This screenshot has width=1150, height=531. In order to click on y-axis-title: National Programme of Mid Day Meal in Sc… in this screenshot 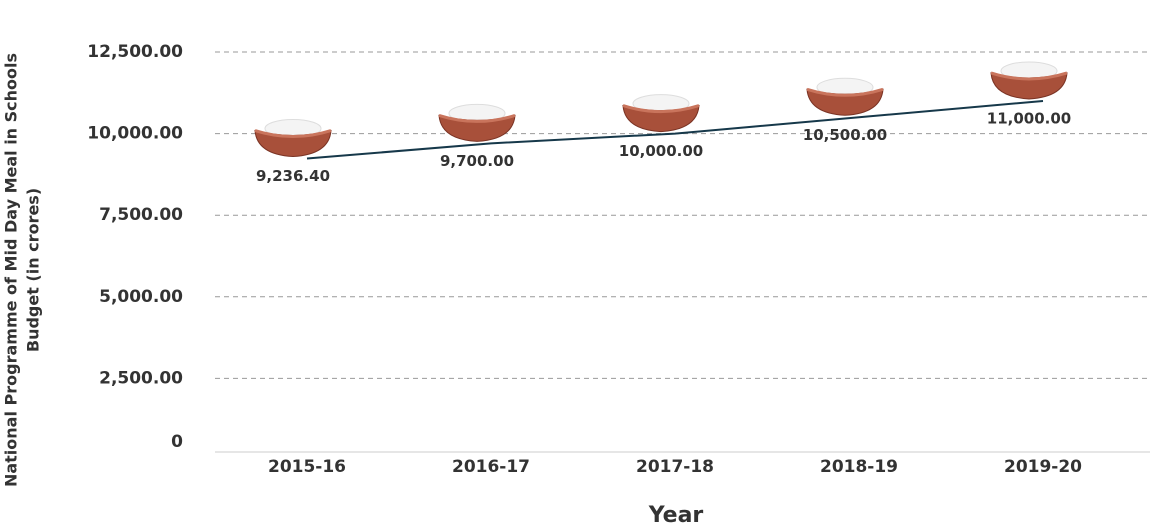, I will do `click(11, 270)`.